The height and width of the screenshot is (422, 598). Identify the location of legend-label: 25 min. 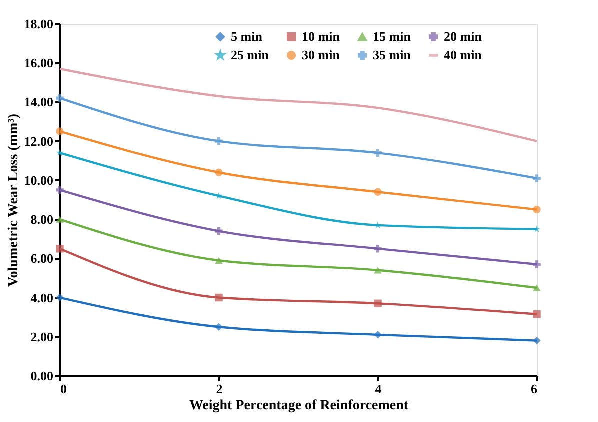
(250, 55).